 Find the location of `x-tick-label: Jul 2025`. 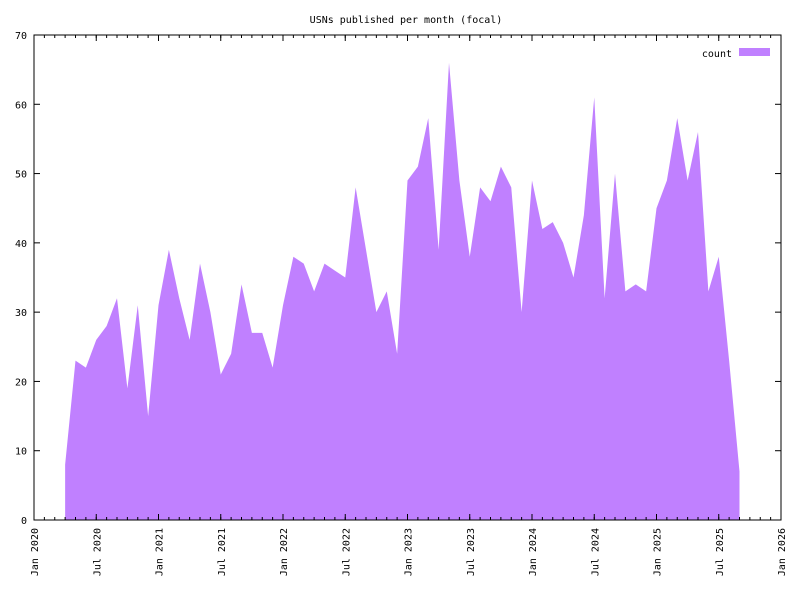

x-tick-label: Jul 2025 is located at coordinates (720, 552).